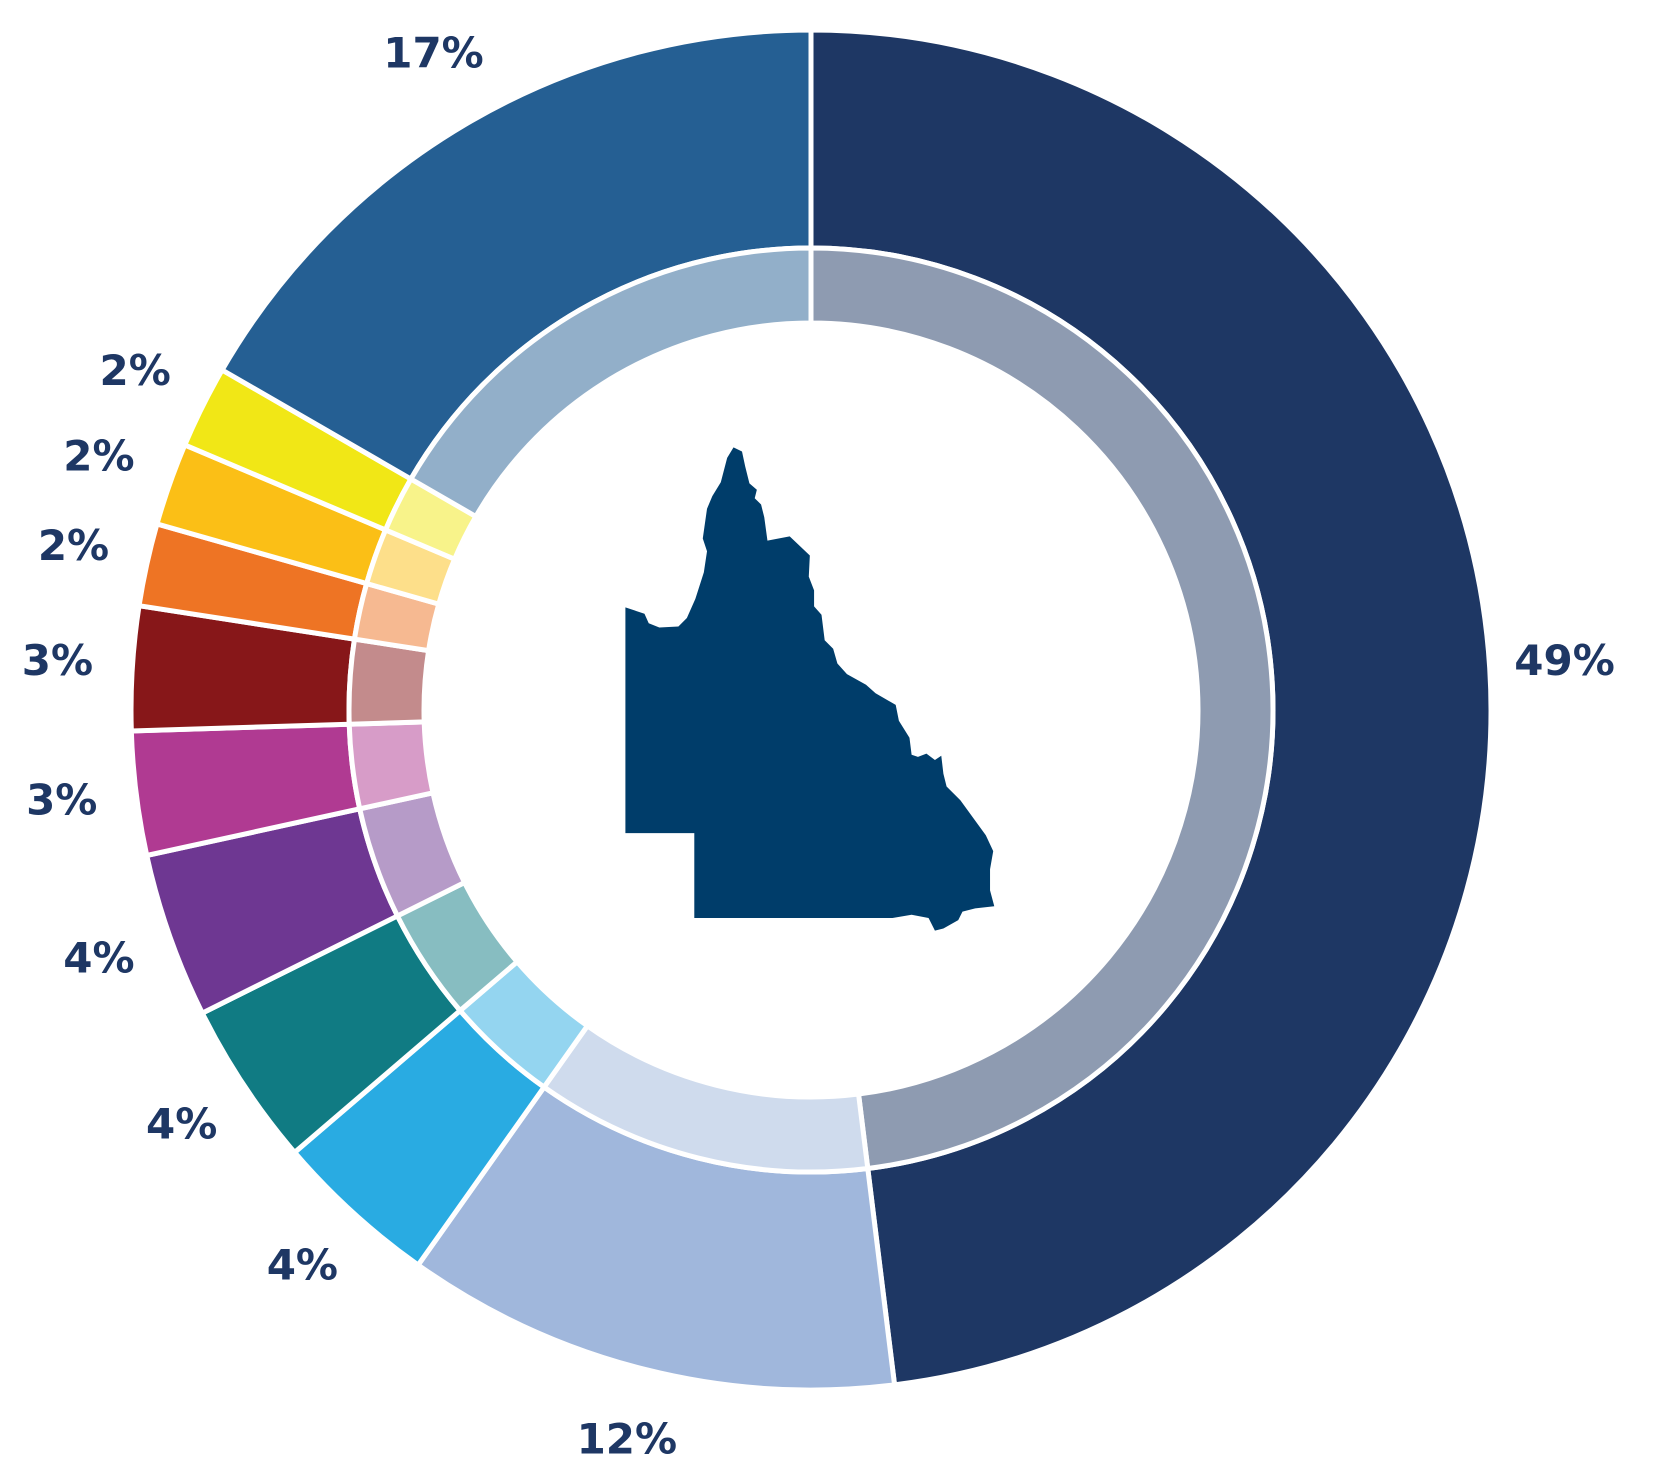  Describe the element at coordinates (627, 1437) in the screenshot. I see `data-label: 12%` at that location.